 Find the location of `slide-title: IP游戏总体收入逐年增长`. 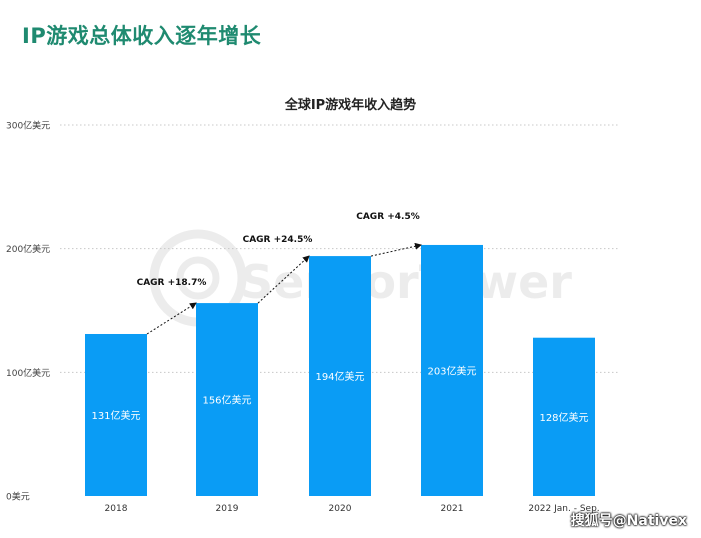

slide-title: IP游戏总体收入逐年增长 is located at coordinates (142, 36).